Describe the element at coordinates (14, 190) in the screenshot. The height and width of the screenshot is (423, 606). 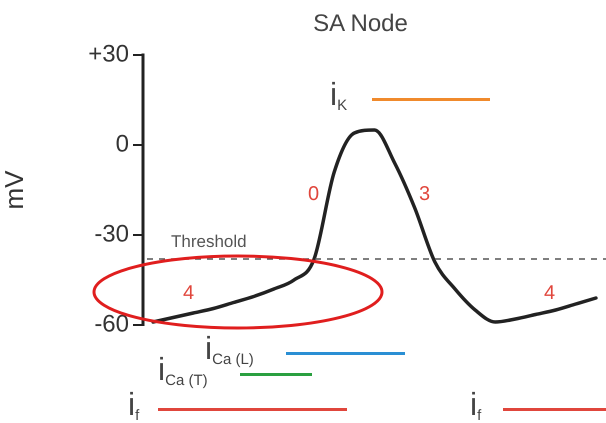
I see `y-axis-title: mV` at that location.